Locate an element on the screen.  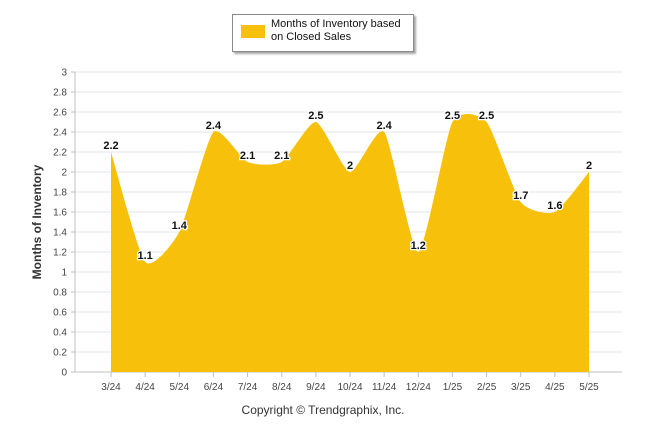
data-label: 1.2 is located at coordinates (418, 246).